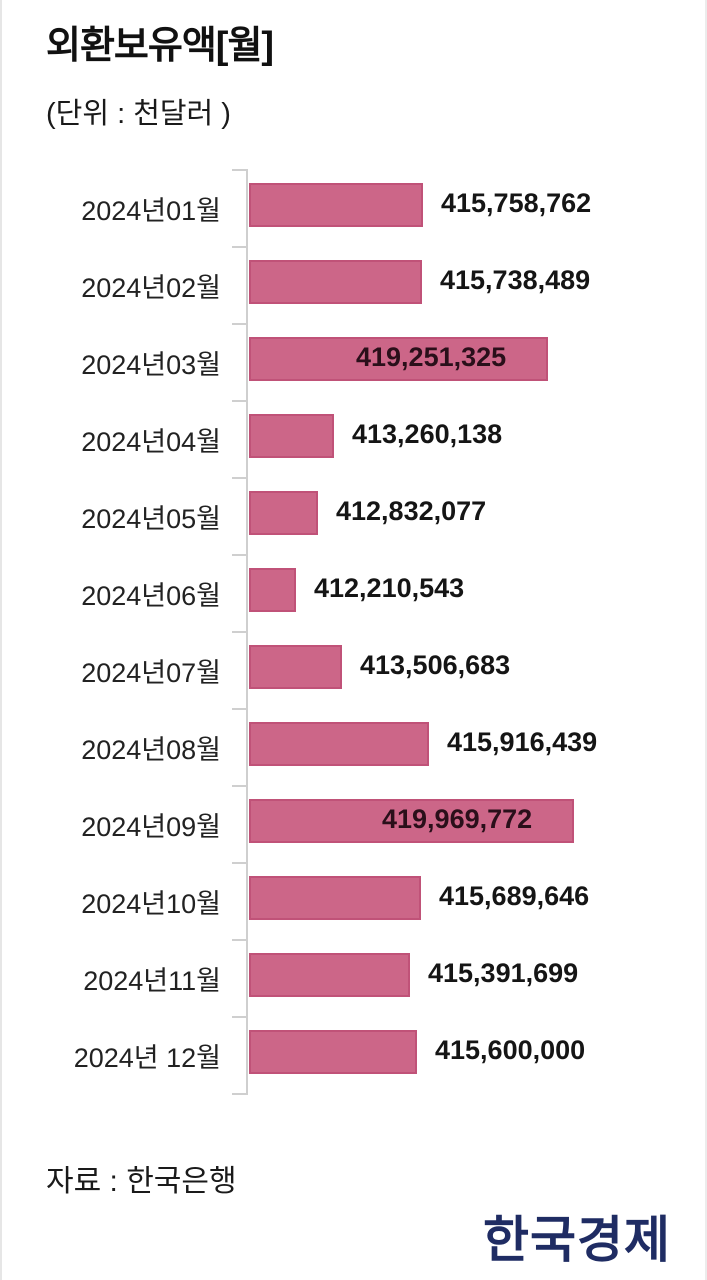 The width and height of the screenshot is (707, 1280). Describe the element at coordinates (151, 288) in the screenshot. I see `category-label: 2024년02월` at that location.